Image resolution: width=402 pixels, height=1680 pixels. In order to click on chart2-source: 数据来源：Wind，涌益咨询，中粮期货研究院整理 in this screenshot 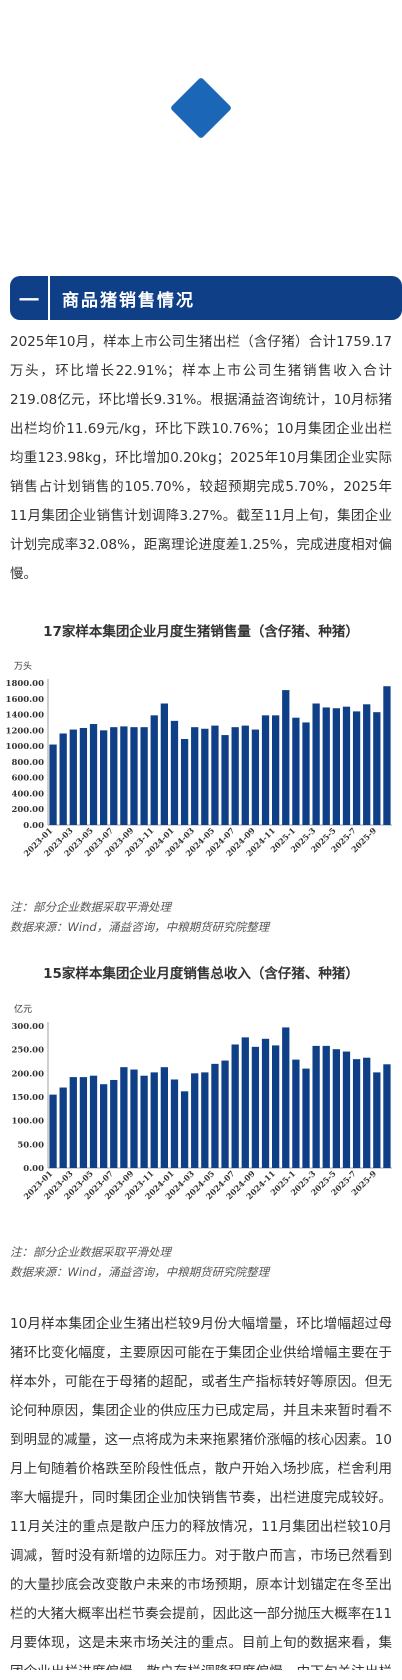, I will do `click(140, 1272)`.